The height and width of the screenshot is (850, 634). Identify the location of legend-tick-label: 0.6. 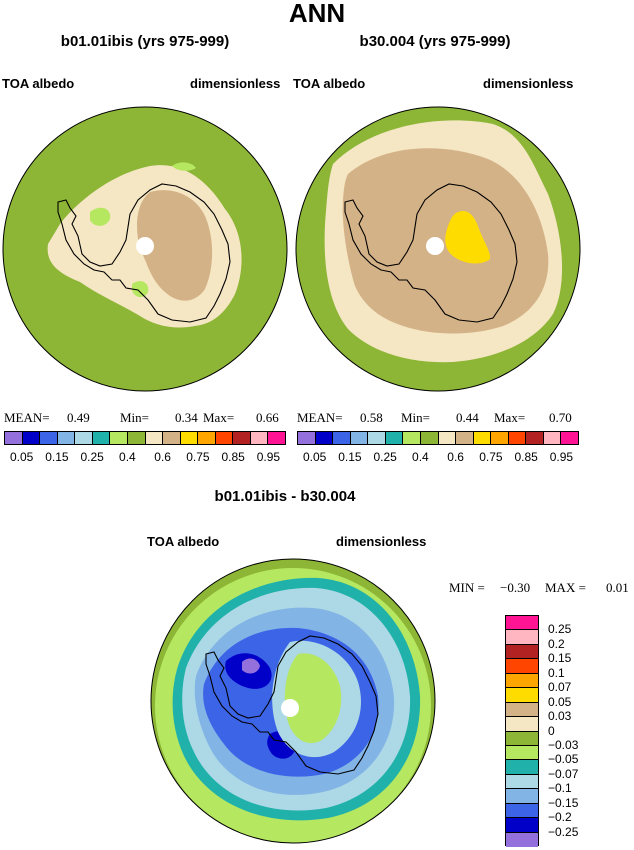
(455, 457).